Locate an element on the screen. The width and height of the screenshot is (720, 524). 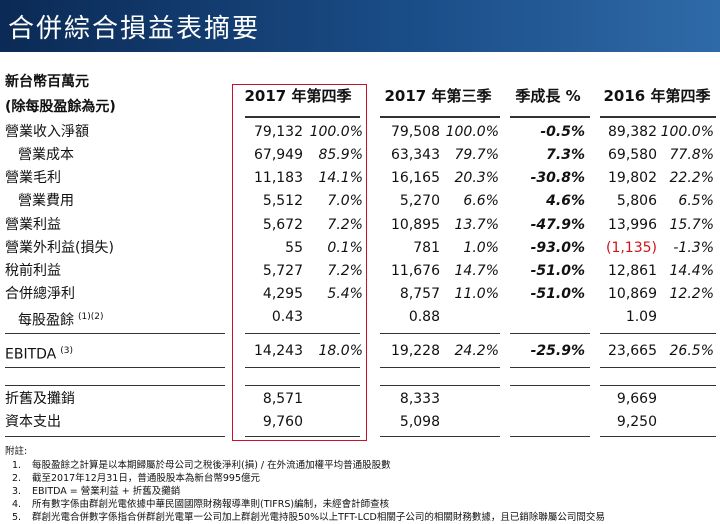
cell: 22.2% is located at coordinates (691, 178).